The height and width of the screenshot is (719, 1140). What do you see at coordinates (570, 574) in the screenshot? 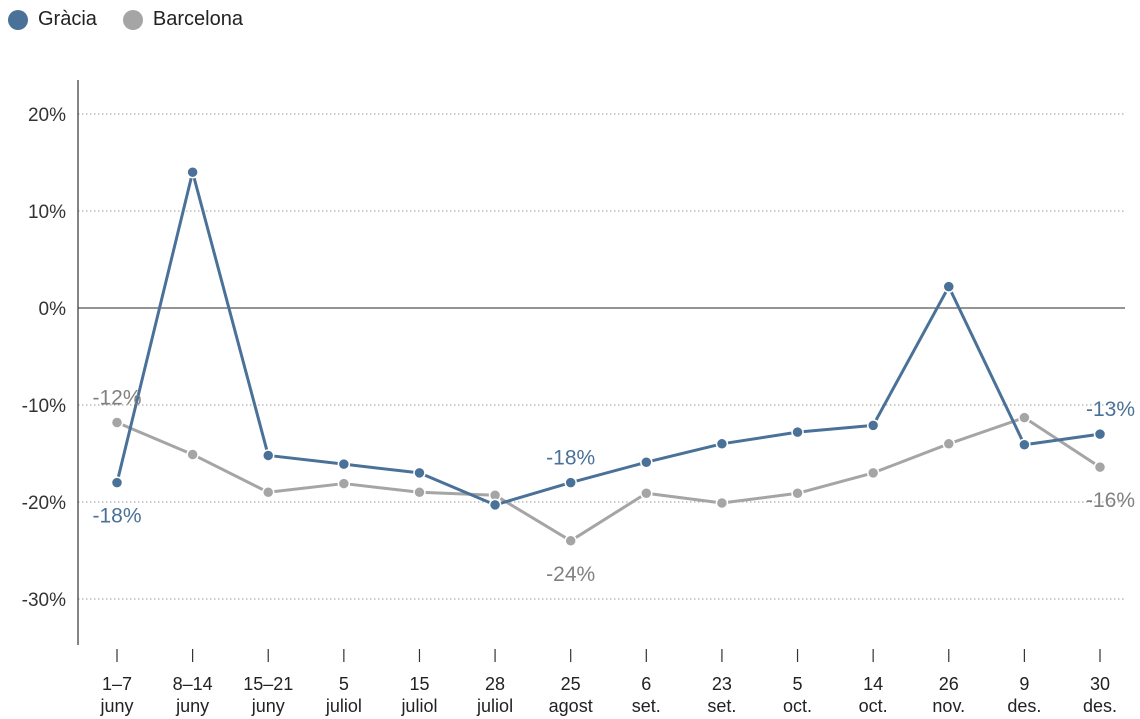
I see `data-label: -24%` at bounding box center [570, 574].